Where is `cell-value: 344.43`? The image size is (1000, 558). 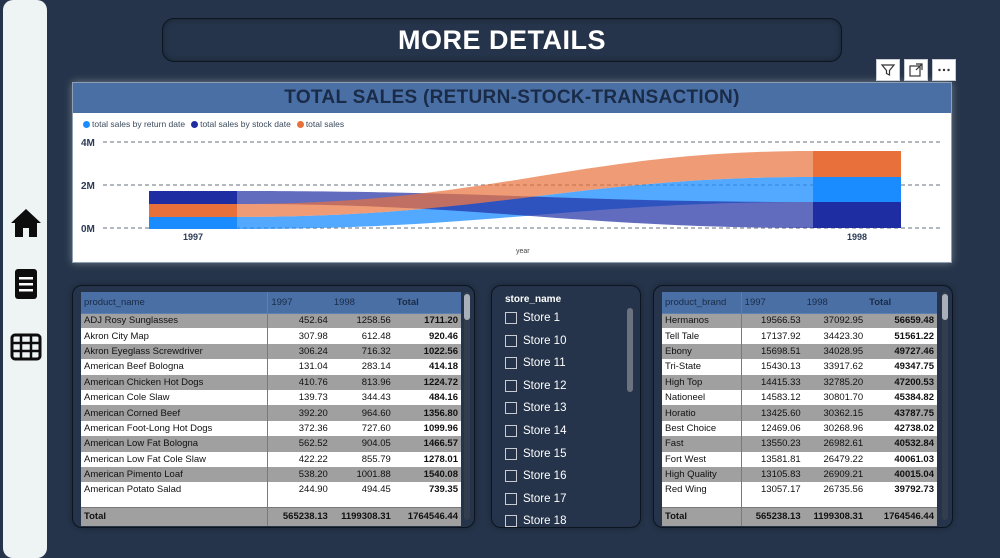 cell-value: 344.43 is located at coordinates (362, 397).